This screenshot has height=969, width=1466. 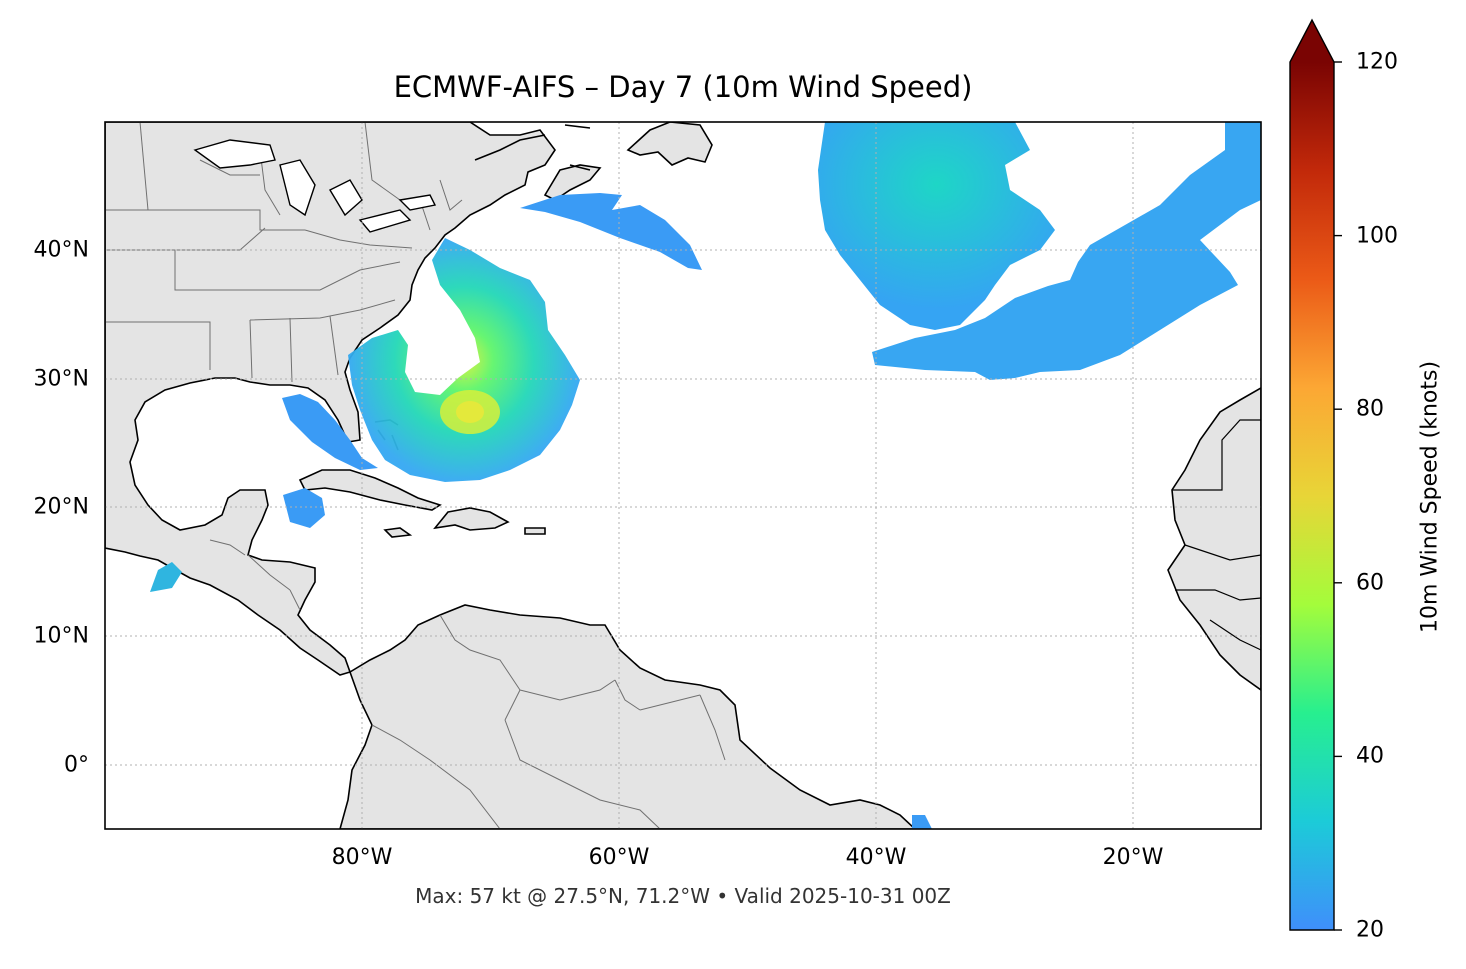 I want to click on newfoundland-landmass, so click(x=669, y=144).